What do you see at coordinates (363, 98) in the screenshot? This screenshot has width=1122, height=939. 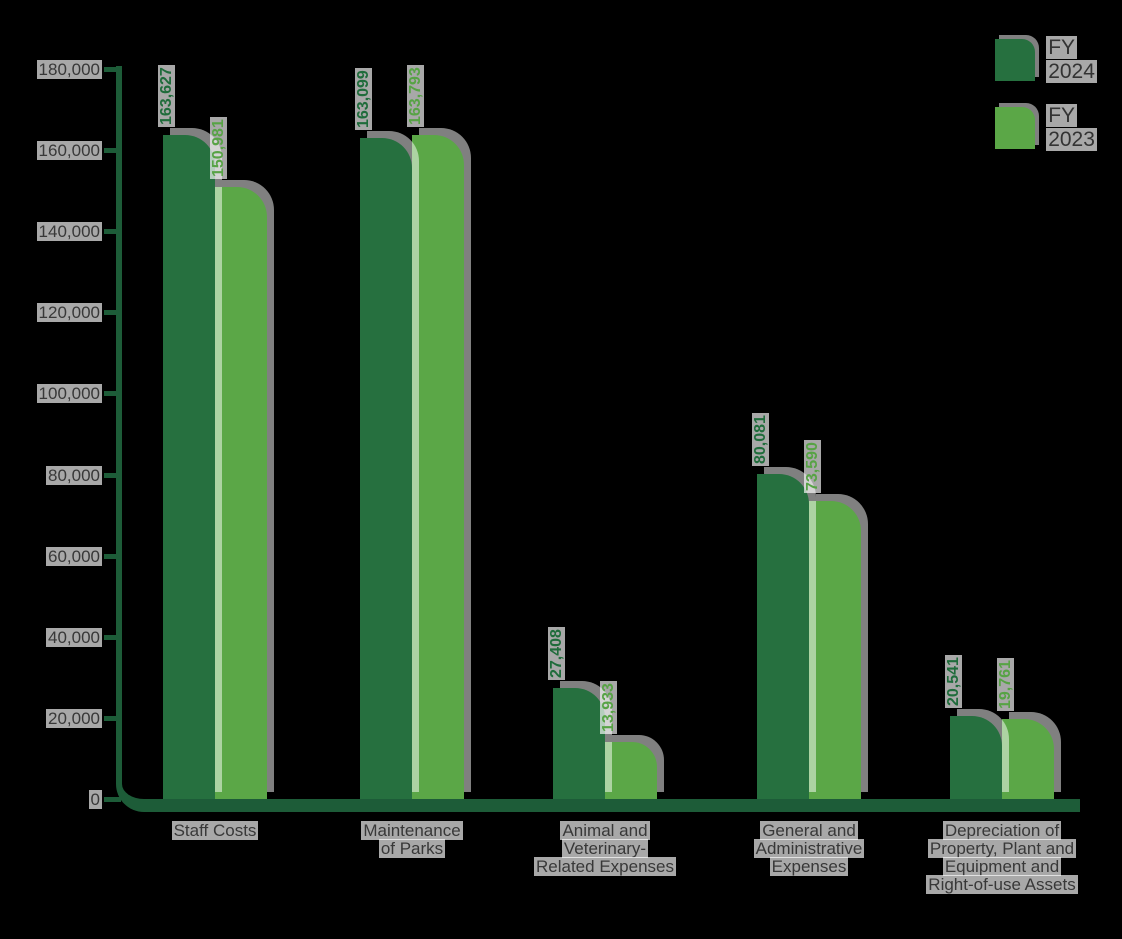 I see `value-label-fy-2024-maintenance-of-parks: 163,099` at bounding box center [363, 98].